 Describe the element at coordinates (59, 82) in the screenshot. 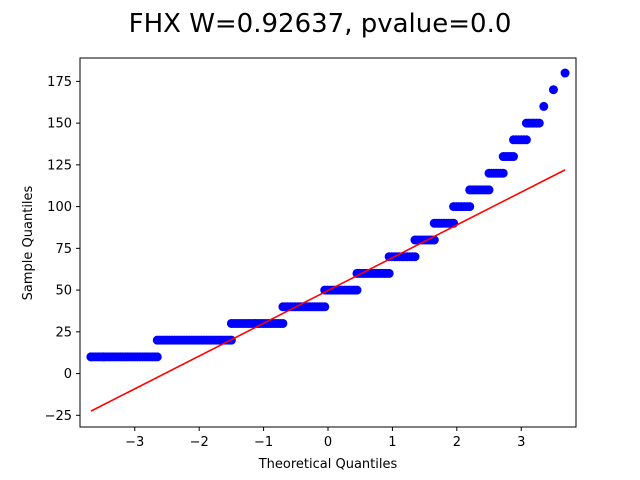

I see `y-tick-label: 175` at that location.